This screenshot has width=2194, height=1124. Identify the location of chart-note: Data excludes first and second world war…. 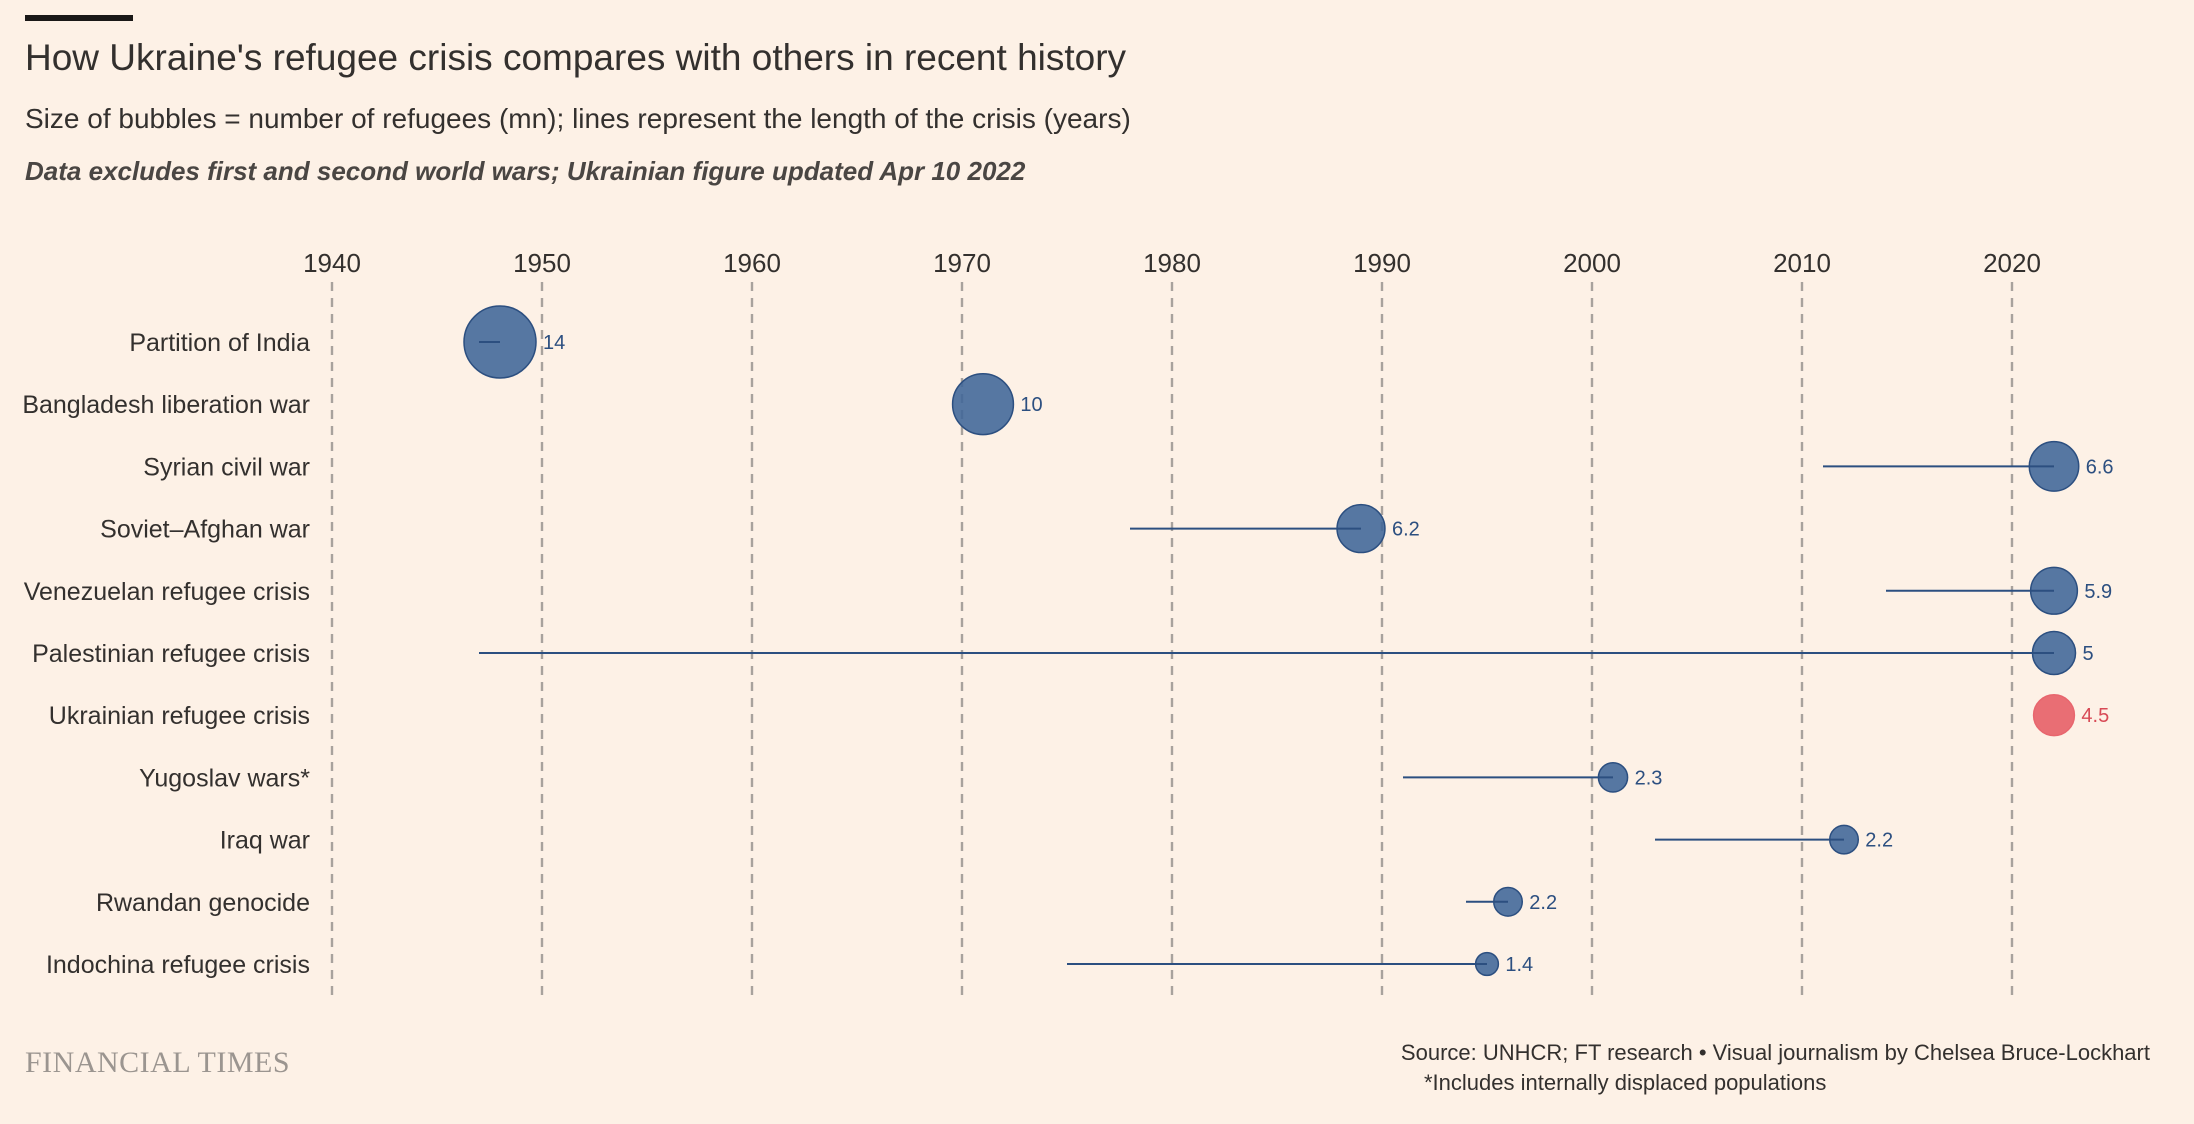
(525, 171).